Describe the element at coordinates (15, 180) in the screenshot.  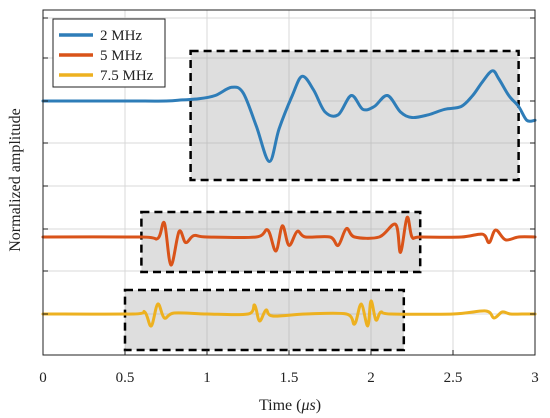
I see `y-axis-label: Normalized amplitude` at that location.